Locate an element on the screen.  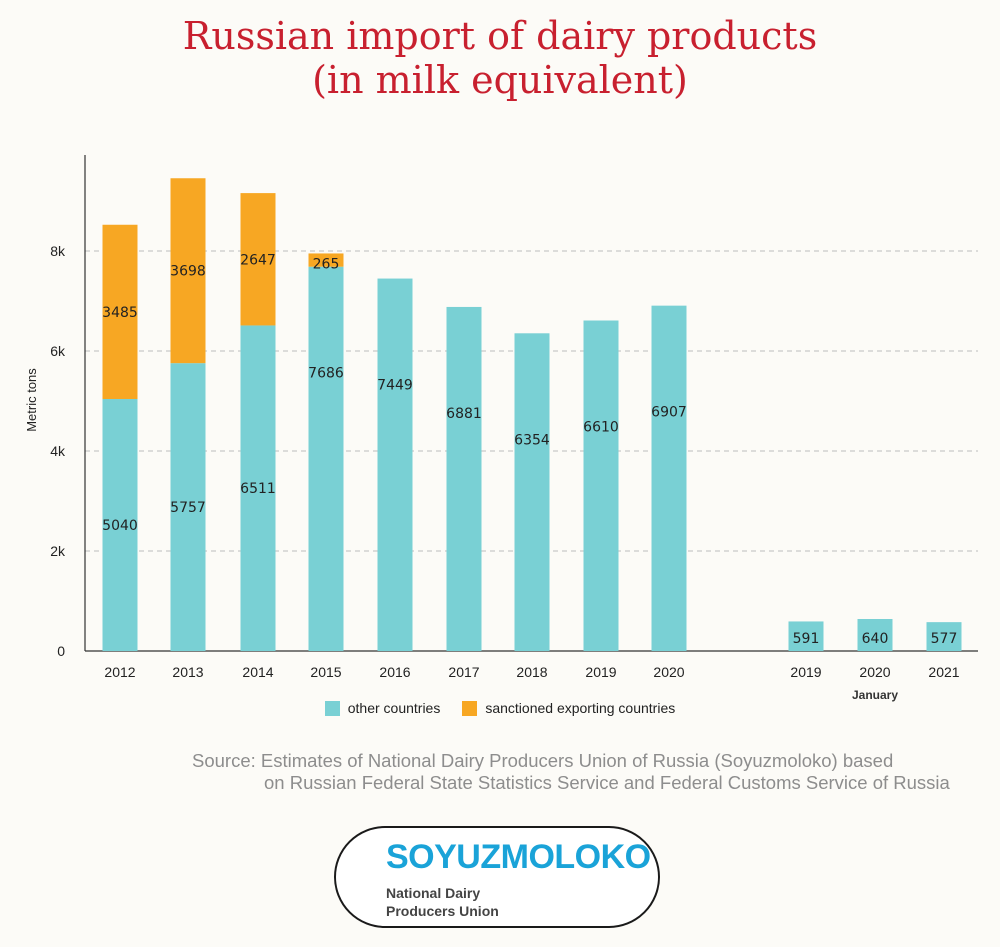
logo-subtitle: National Dairy Producers Union is located at coordinates (442, 902).